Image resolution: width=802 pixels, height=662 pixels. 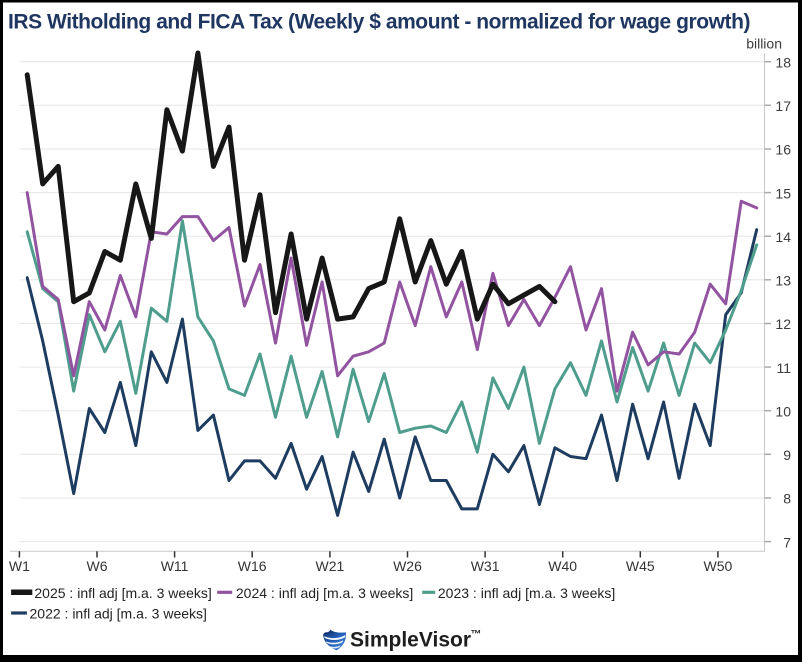 I want to click on svg-text: 2022 : infl adj [m.a. 3 weeks], so click(x=118, y=614).